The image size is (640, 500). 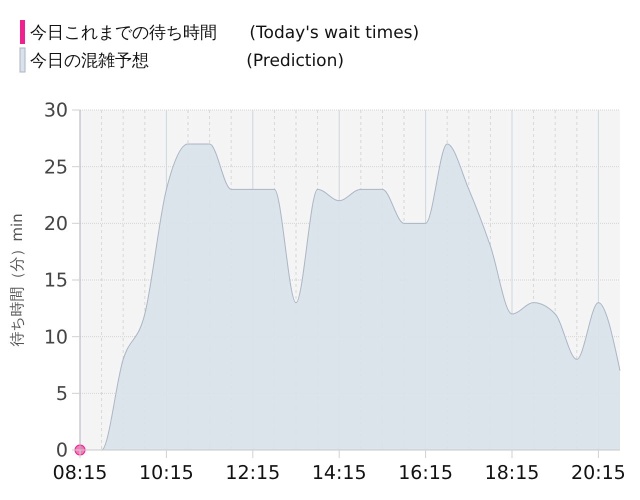 I want to click on x-tick-label: 08:15, so click(x=80, y=473).